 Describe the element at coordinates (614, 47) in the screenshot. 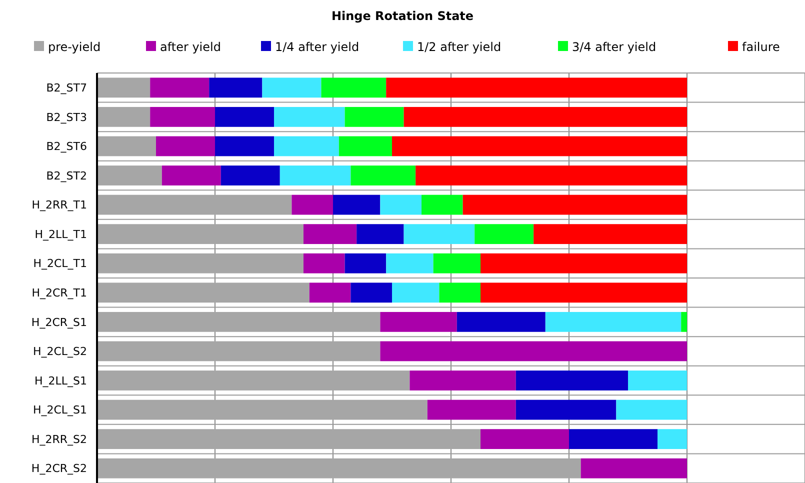

I see `legend-label: 3/4 after yield` at that location.